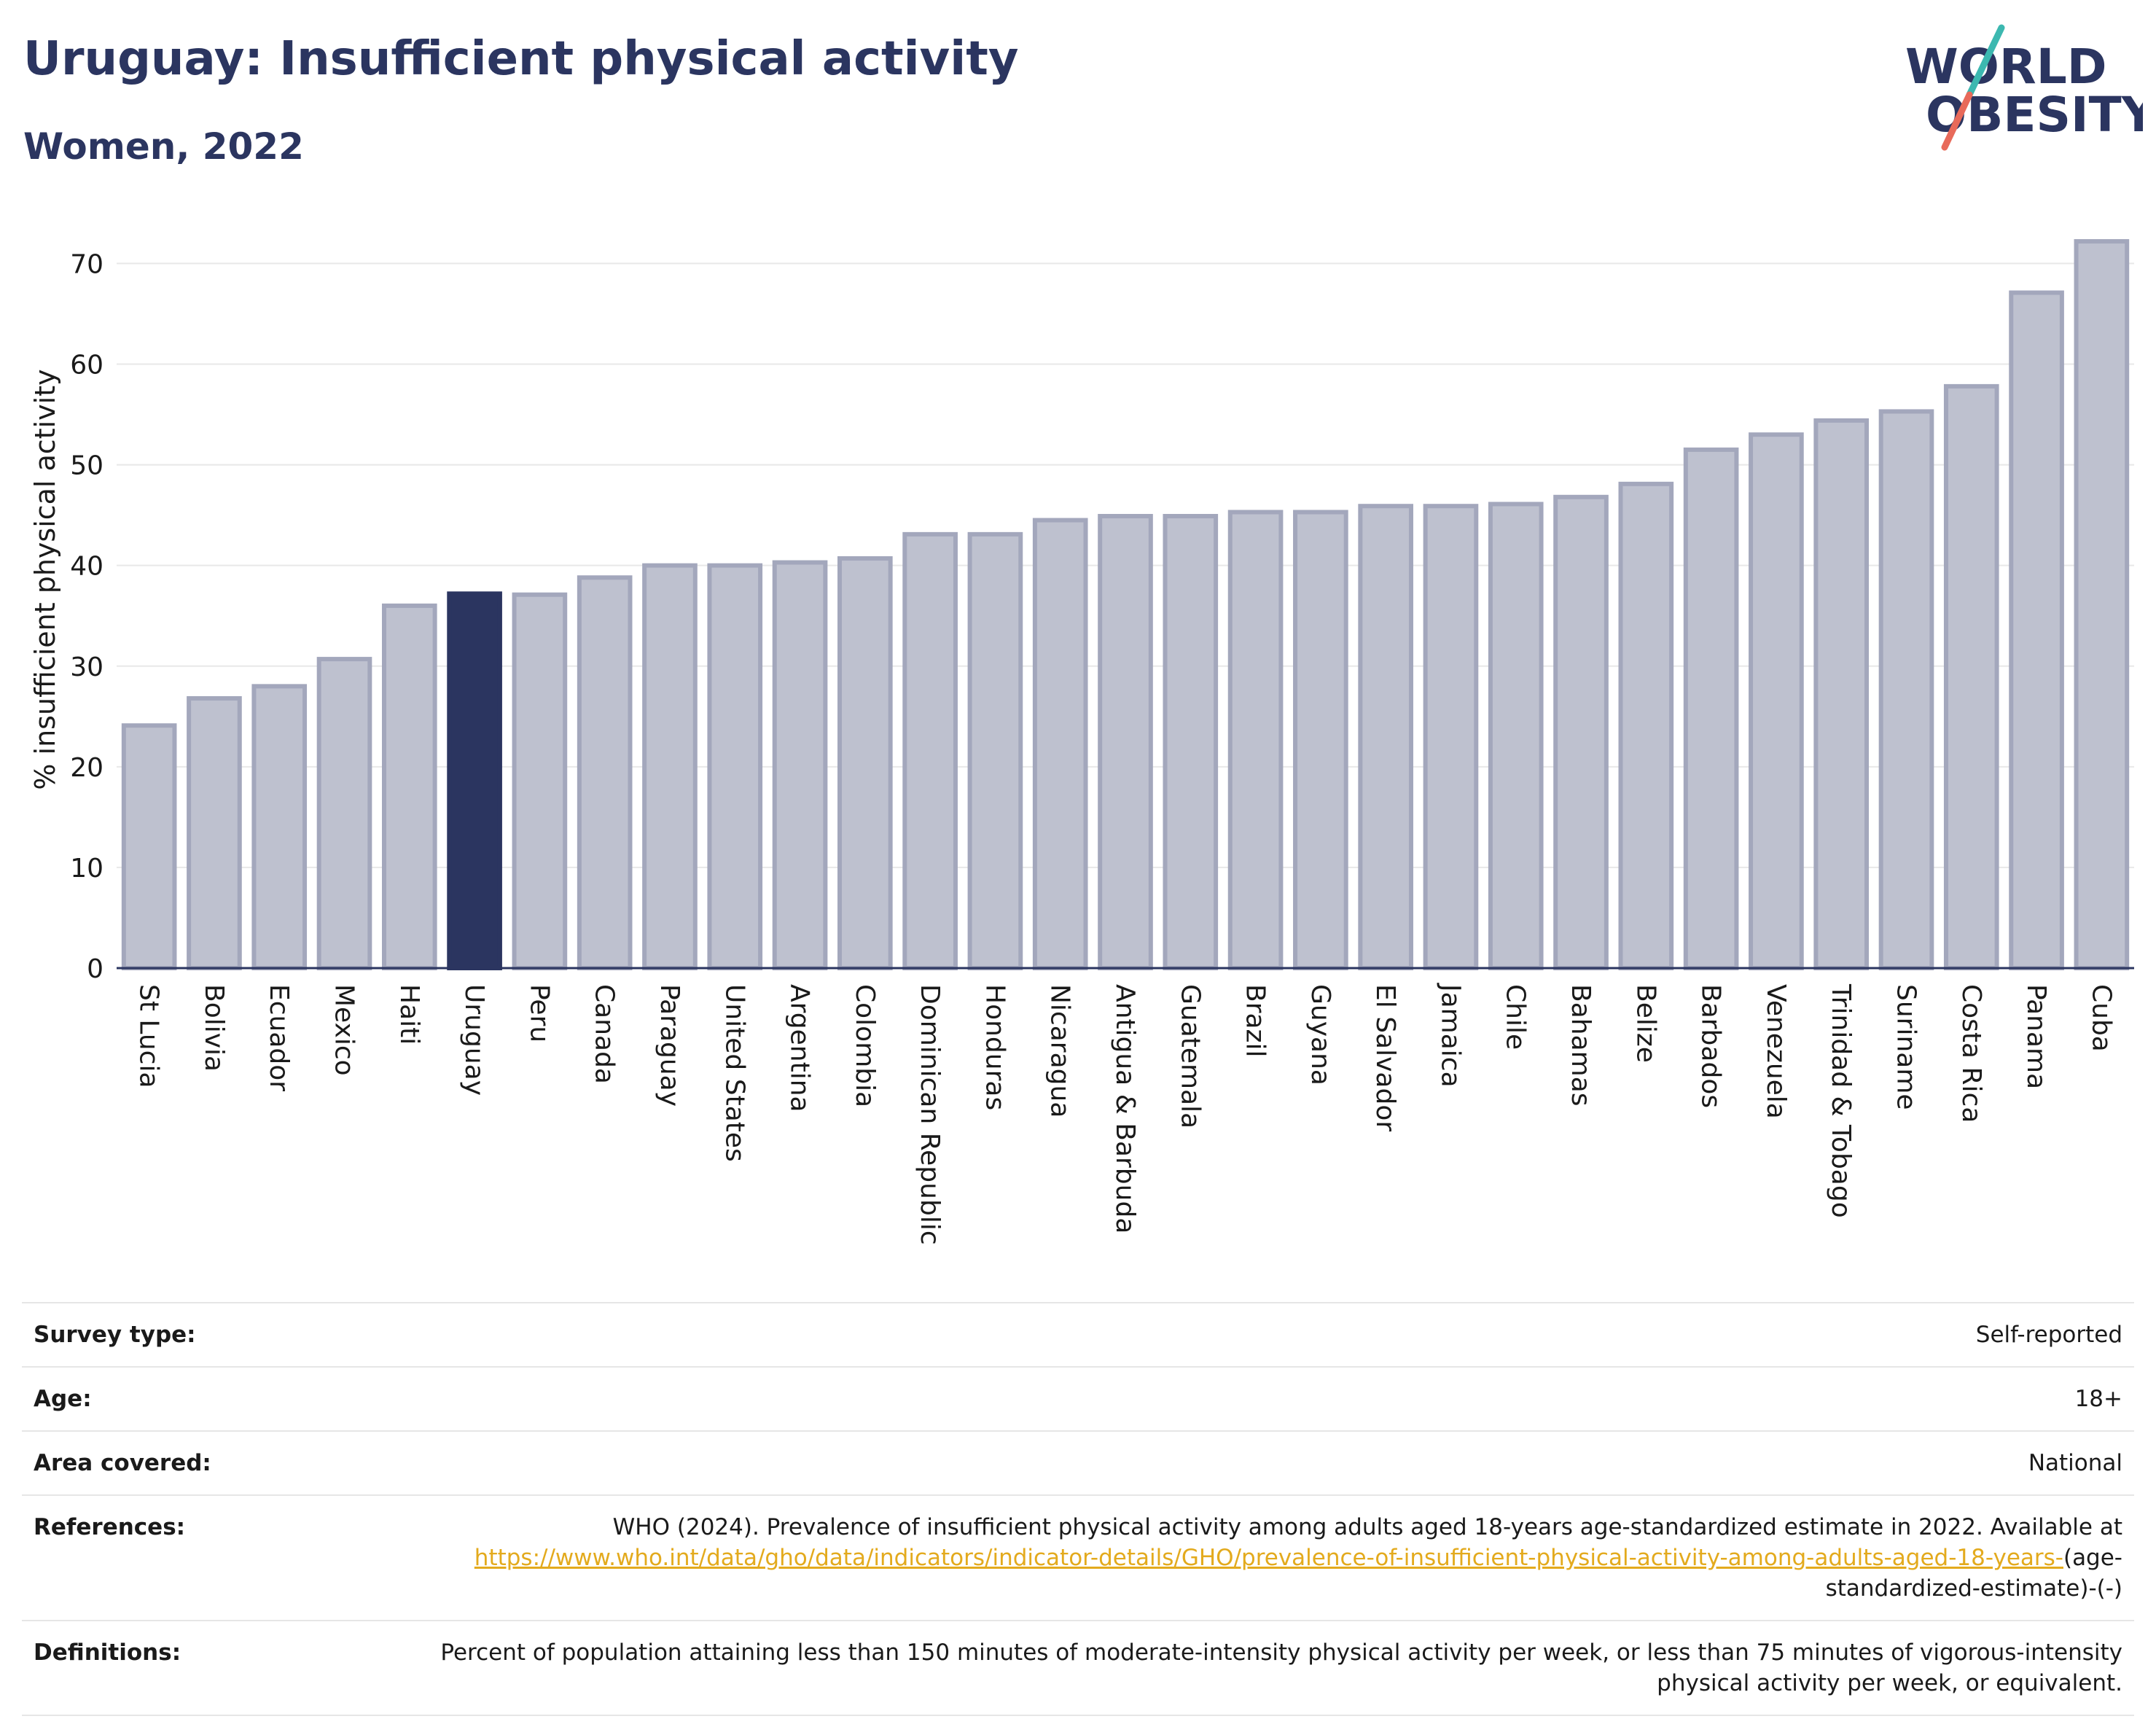 Image resolution: width=2156 pixels, height=1735 pixels. I want to click on x-tick-label: Uruguay, so click(474, 1040).